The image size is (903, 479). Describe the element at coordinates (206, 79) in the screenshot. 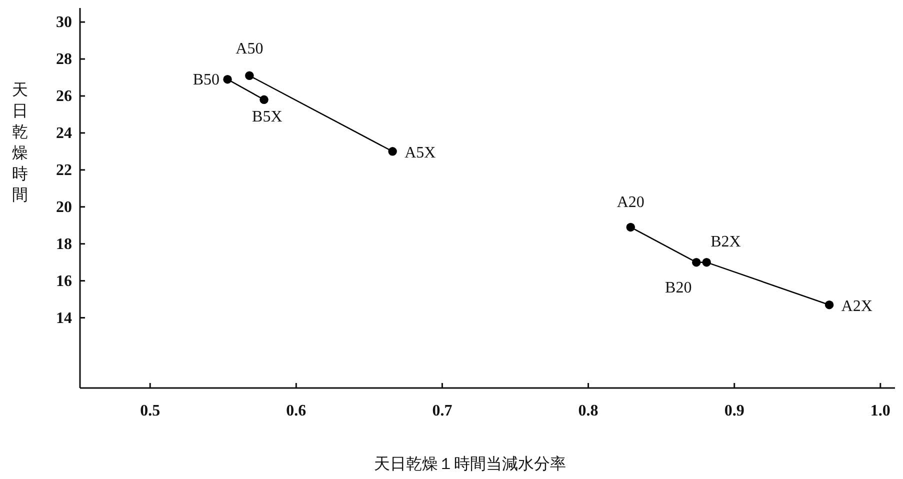

I see `annotation: B50` at that location.